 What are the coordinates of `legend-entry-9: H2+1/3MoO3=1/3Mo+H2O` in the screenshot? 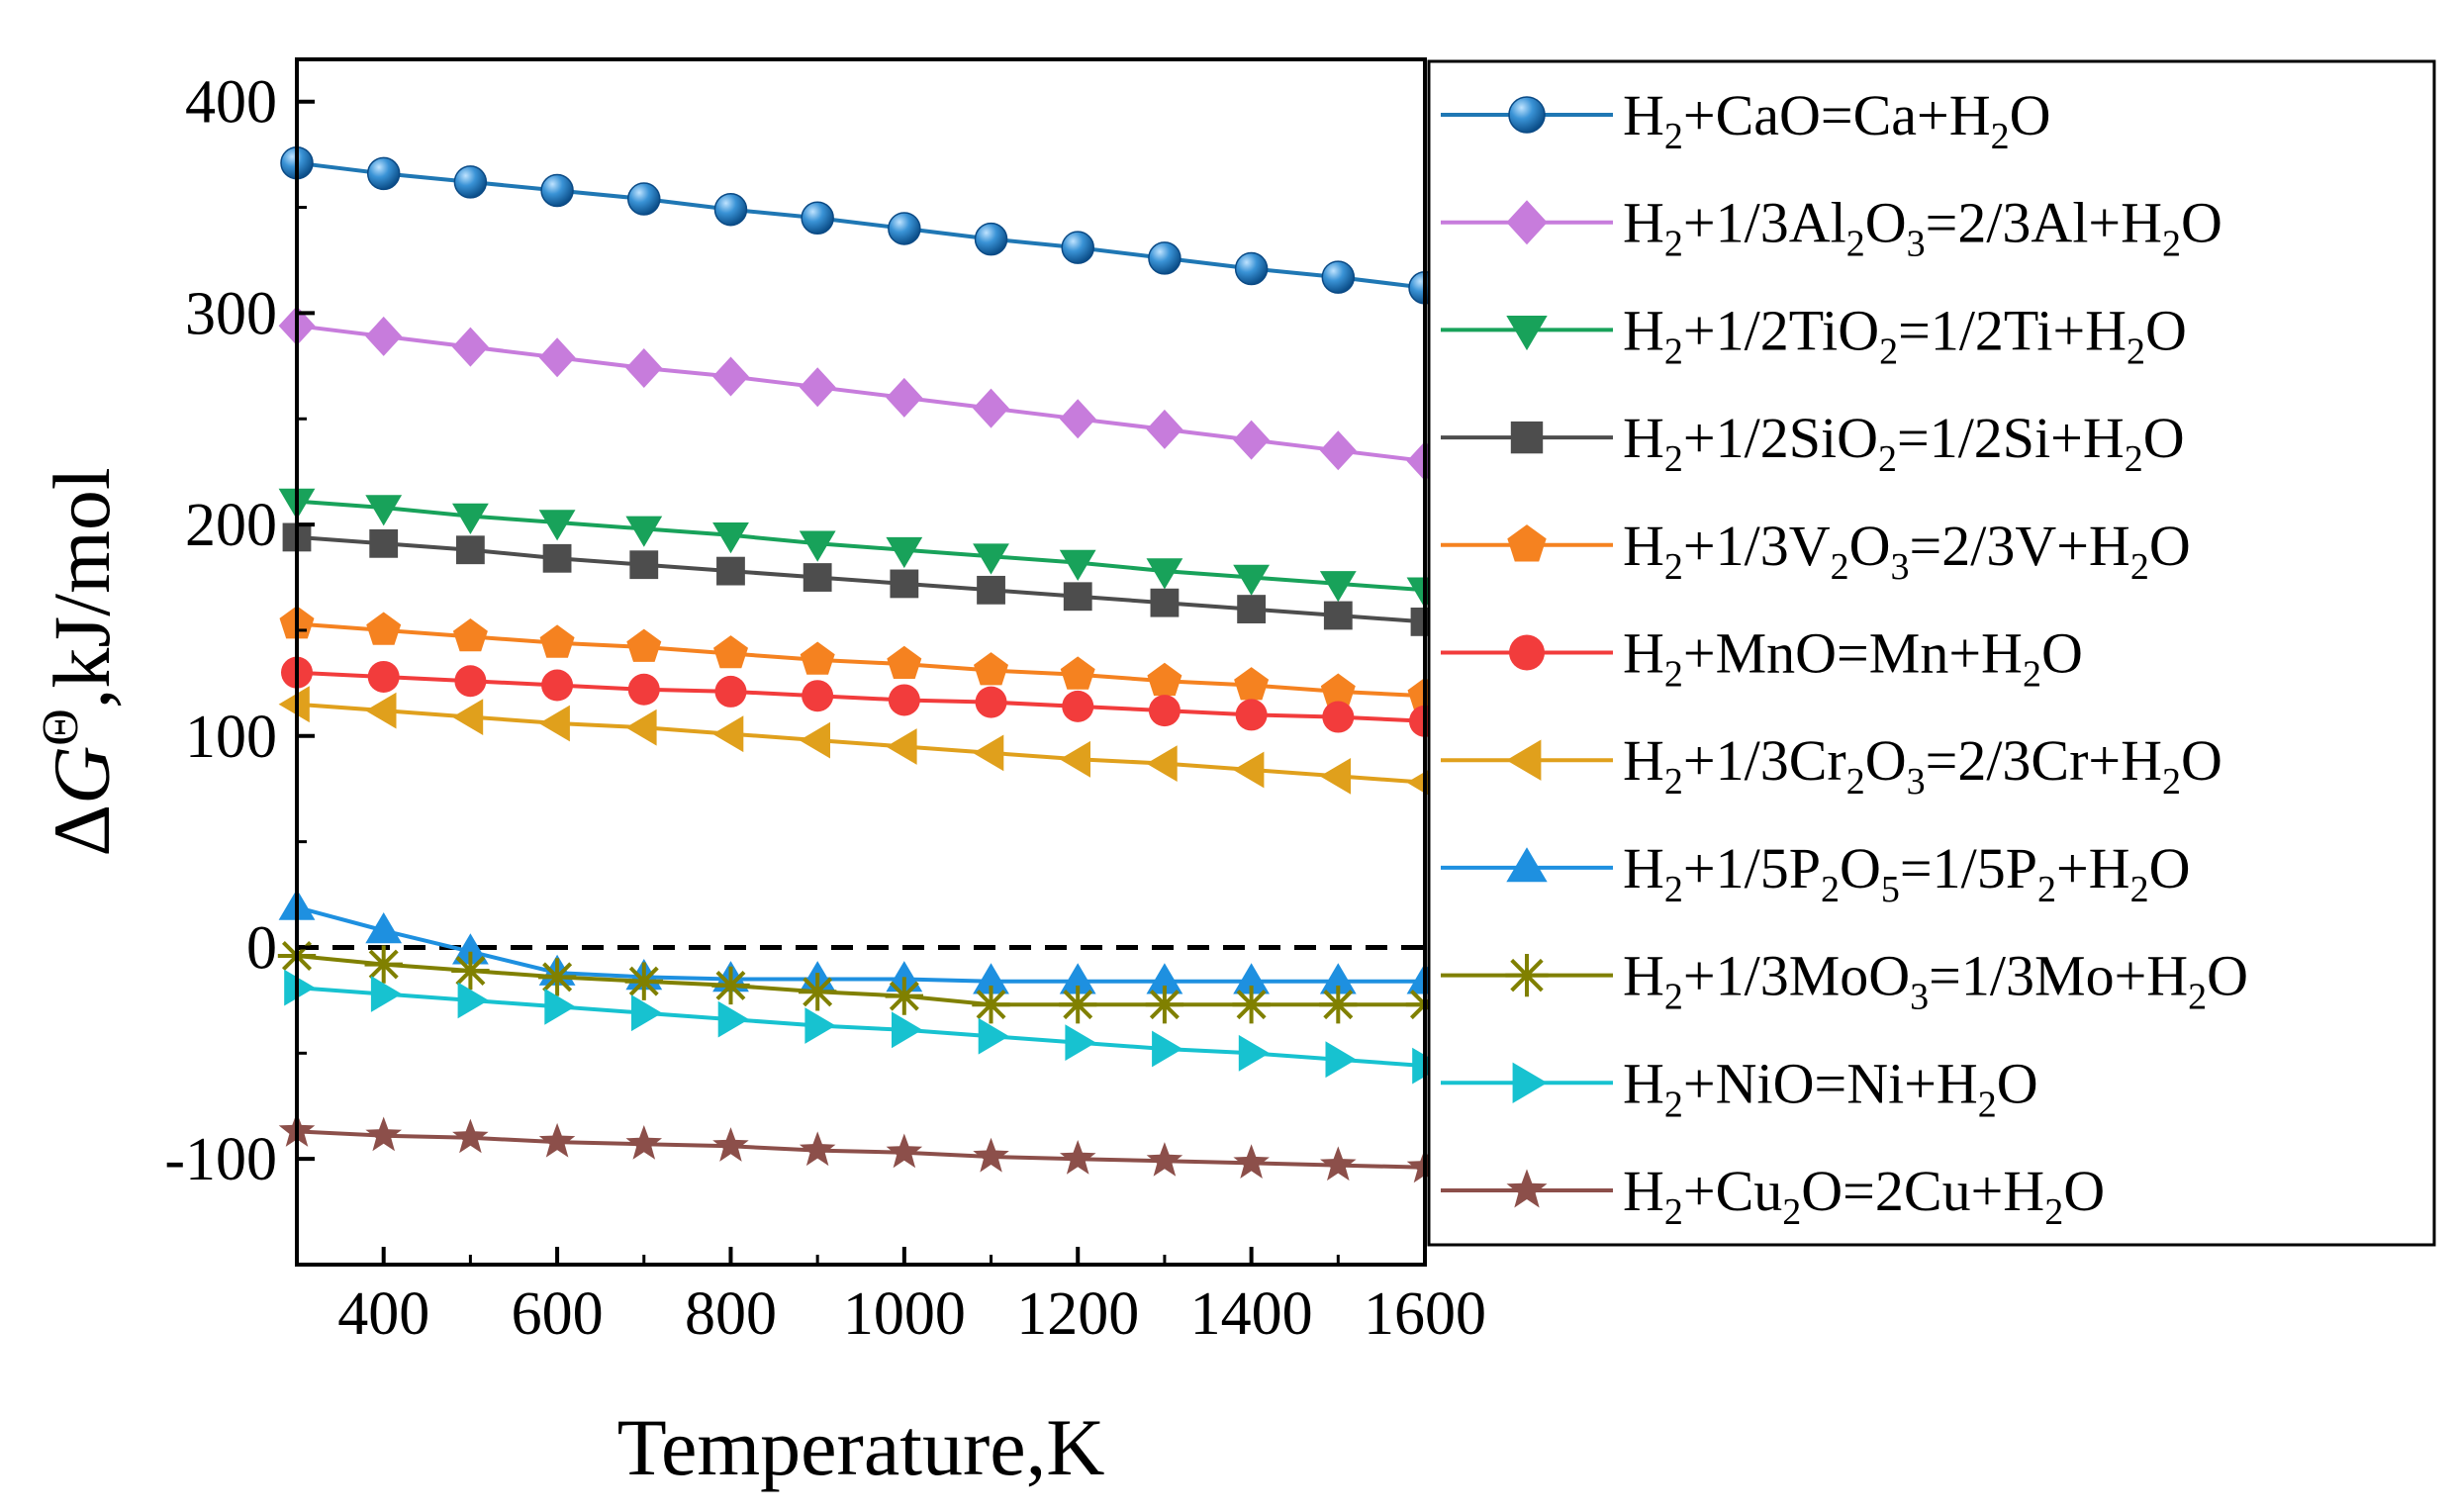 It's located at (1845, 981).